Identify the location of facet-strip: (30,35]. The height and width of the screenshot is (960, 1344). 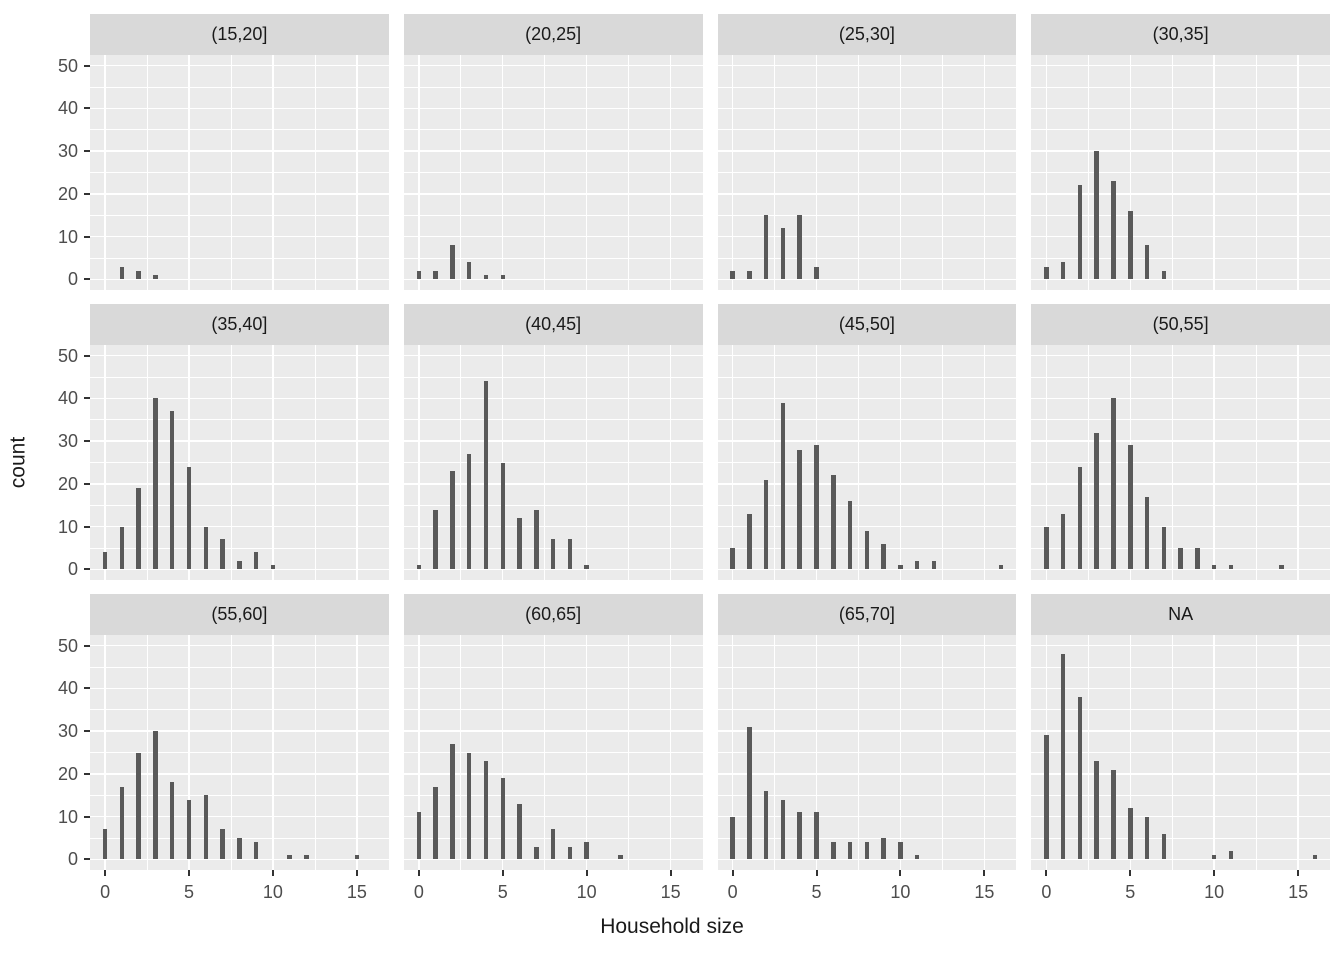
(1180, 34).